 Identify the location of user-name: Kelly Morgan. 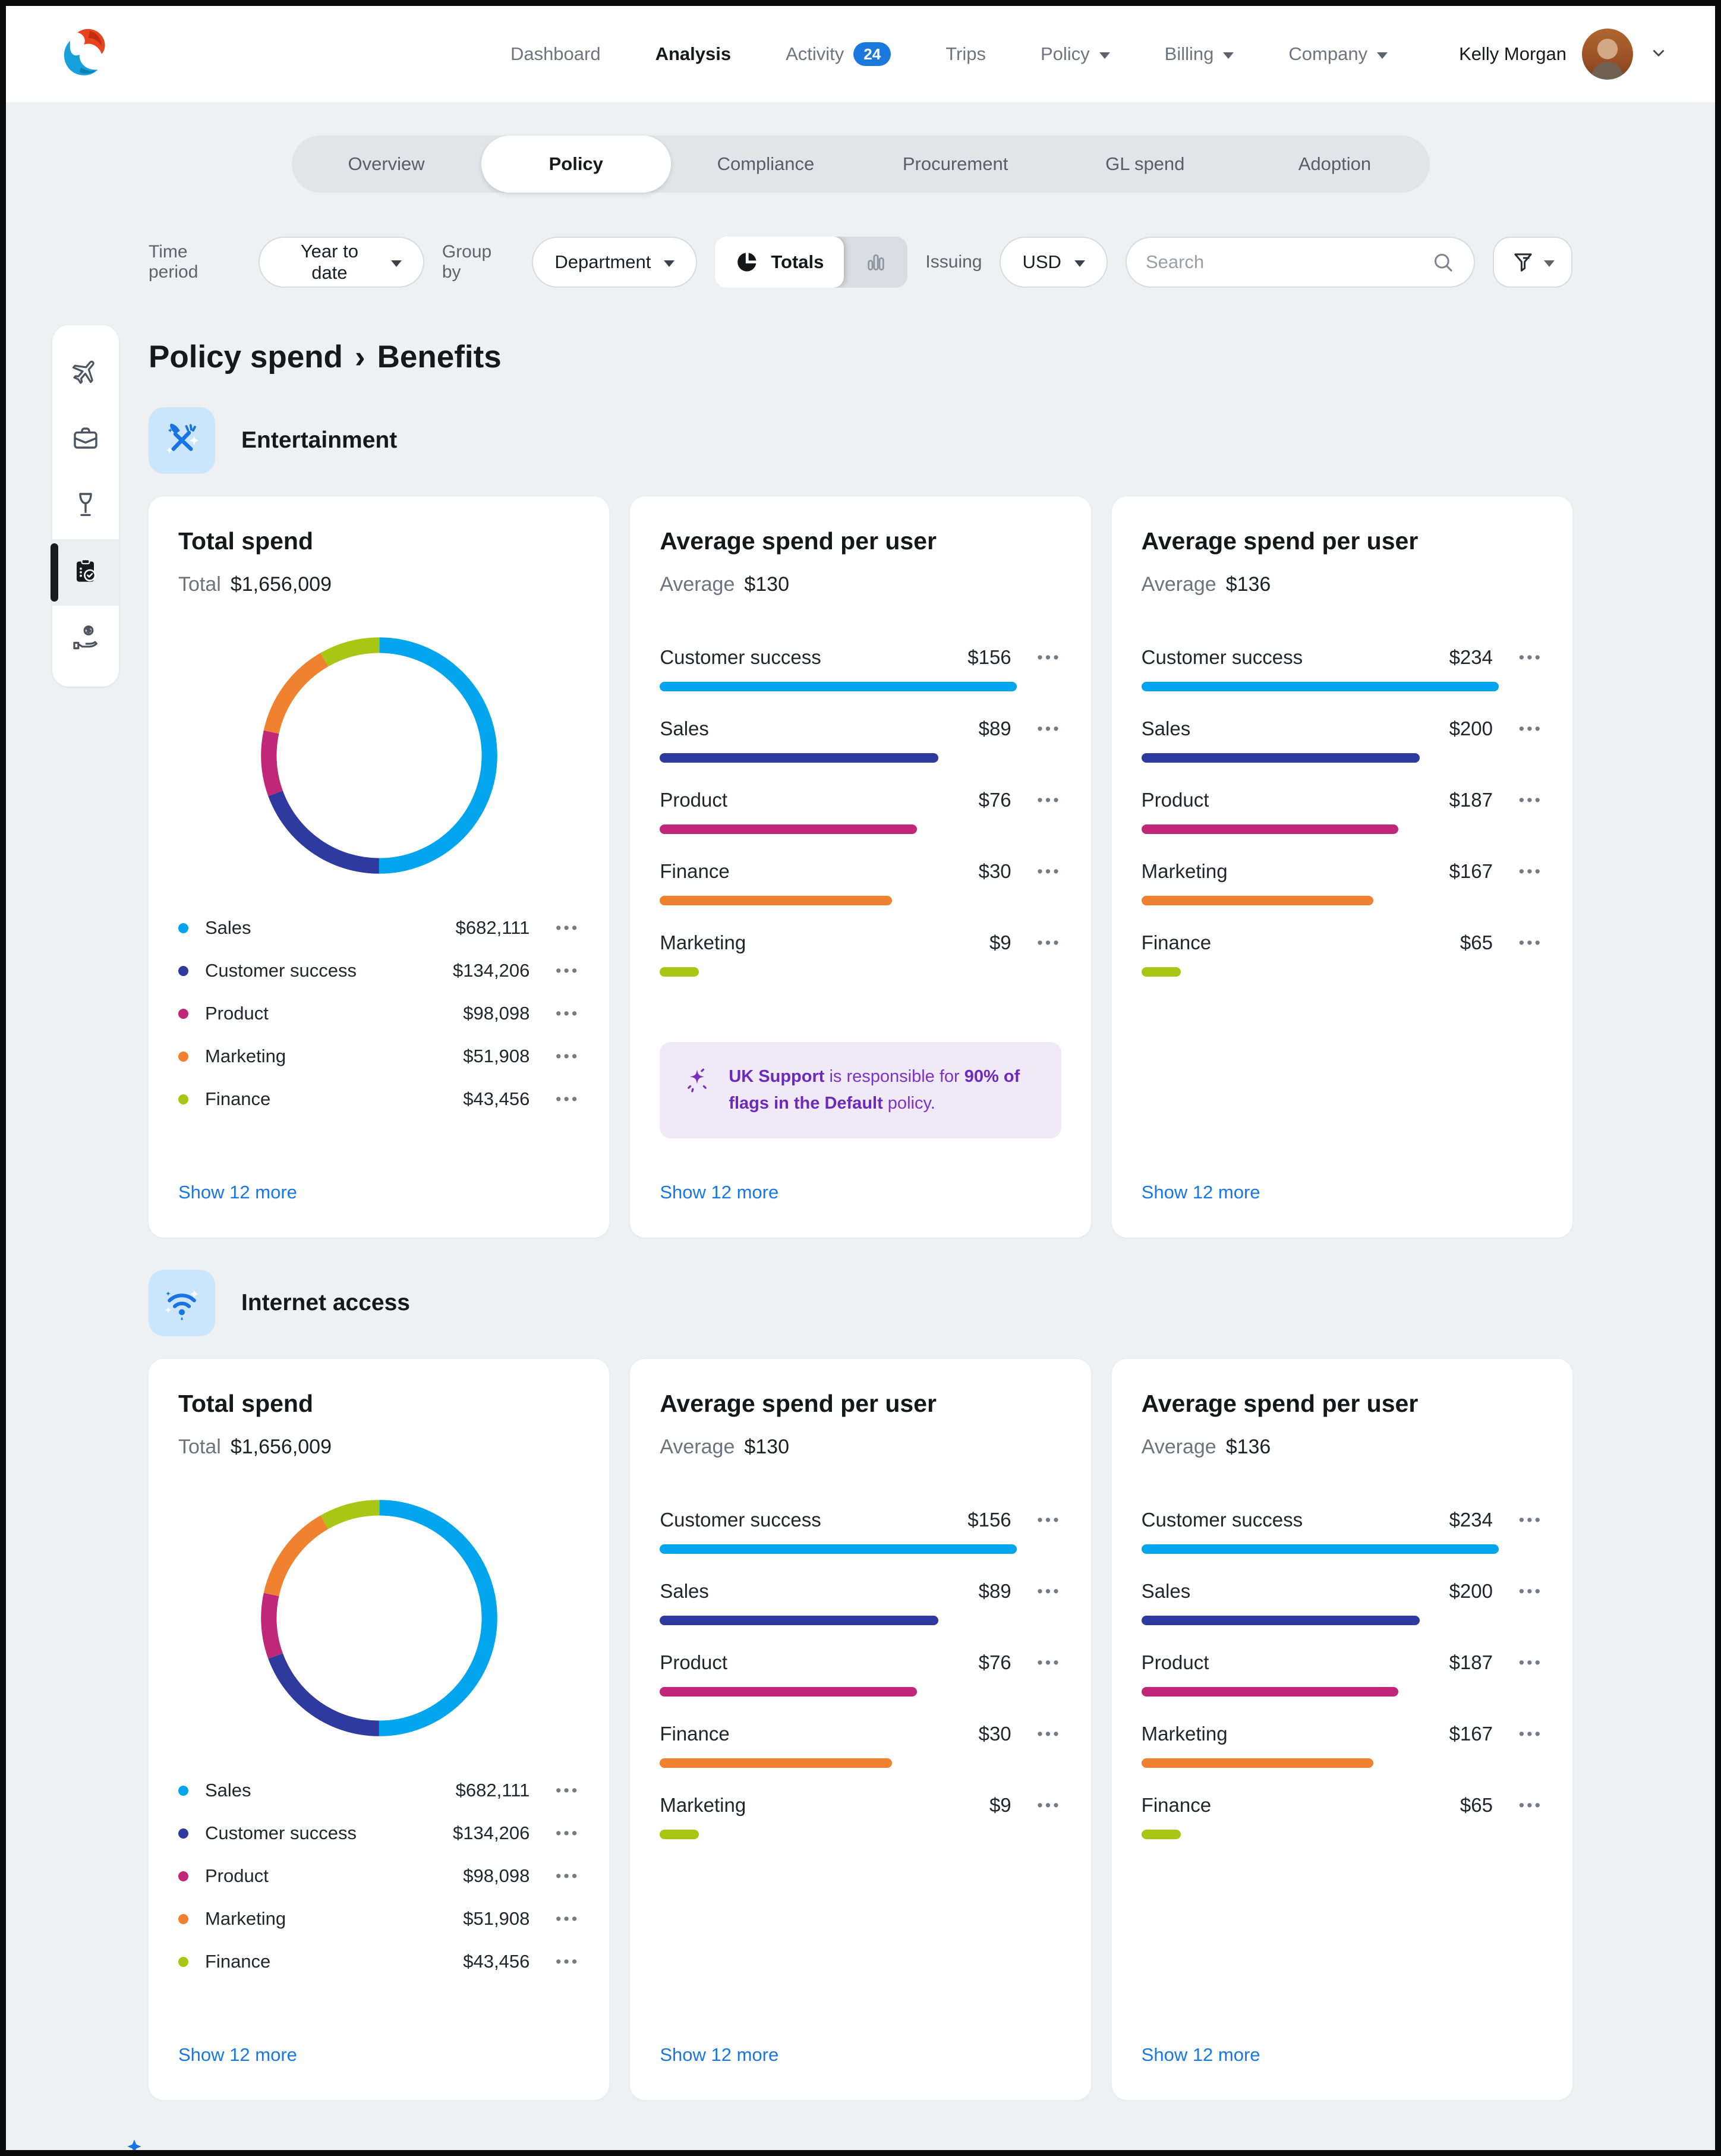
(1512, 53).